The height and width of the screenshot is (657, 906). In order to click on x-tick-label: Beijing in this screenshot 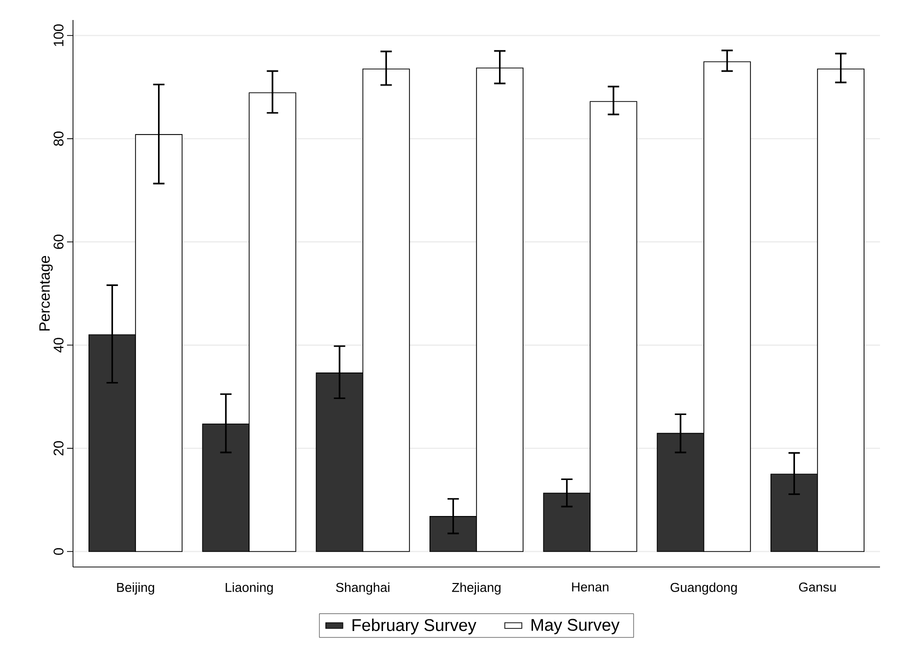, I will do `click(135, 588)`.